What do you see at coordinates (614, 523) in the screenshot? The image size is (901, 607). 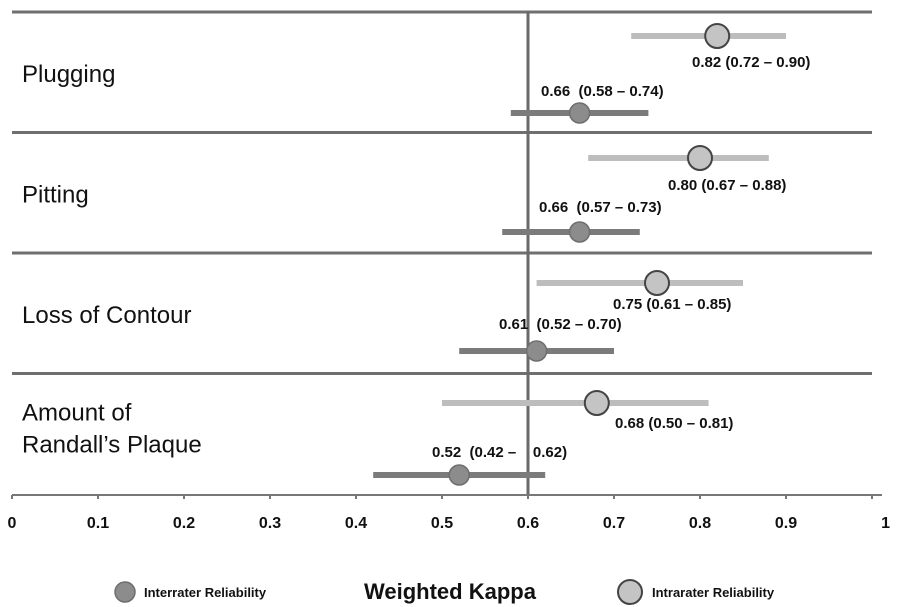 I see `x-tick-label: 0.7` at bounding box center [614, 523].